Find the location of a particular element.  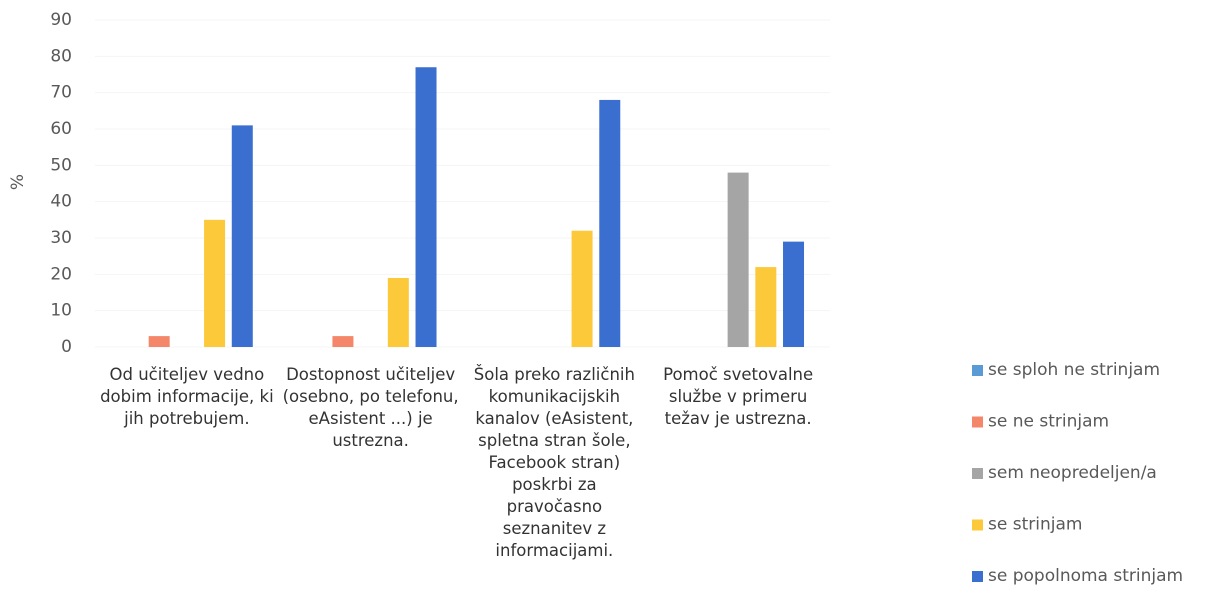

y-tick-label: 70 is located at coordinates (61, 93).